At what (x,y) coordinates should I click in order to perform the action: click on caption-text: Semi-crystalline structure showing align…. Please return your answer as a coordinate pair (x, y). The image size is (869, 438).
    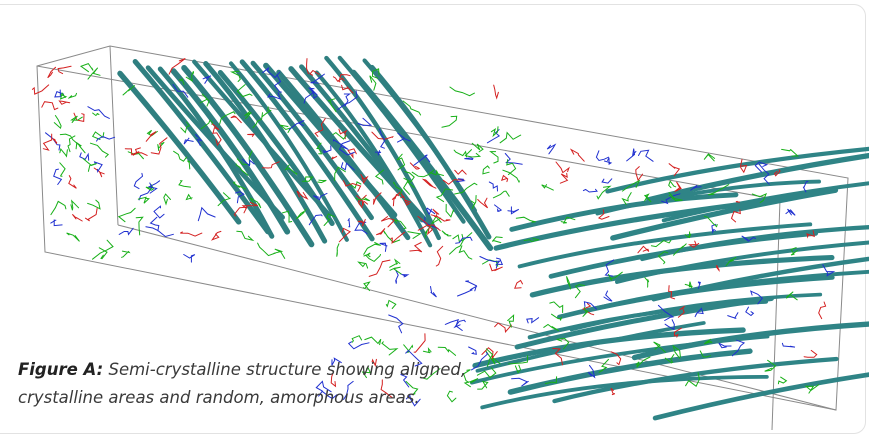
    Looking at the image, I should click on (287, 369).